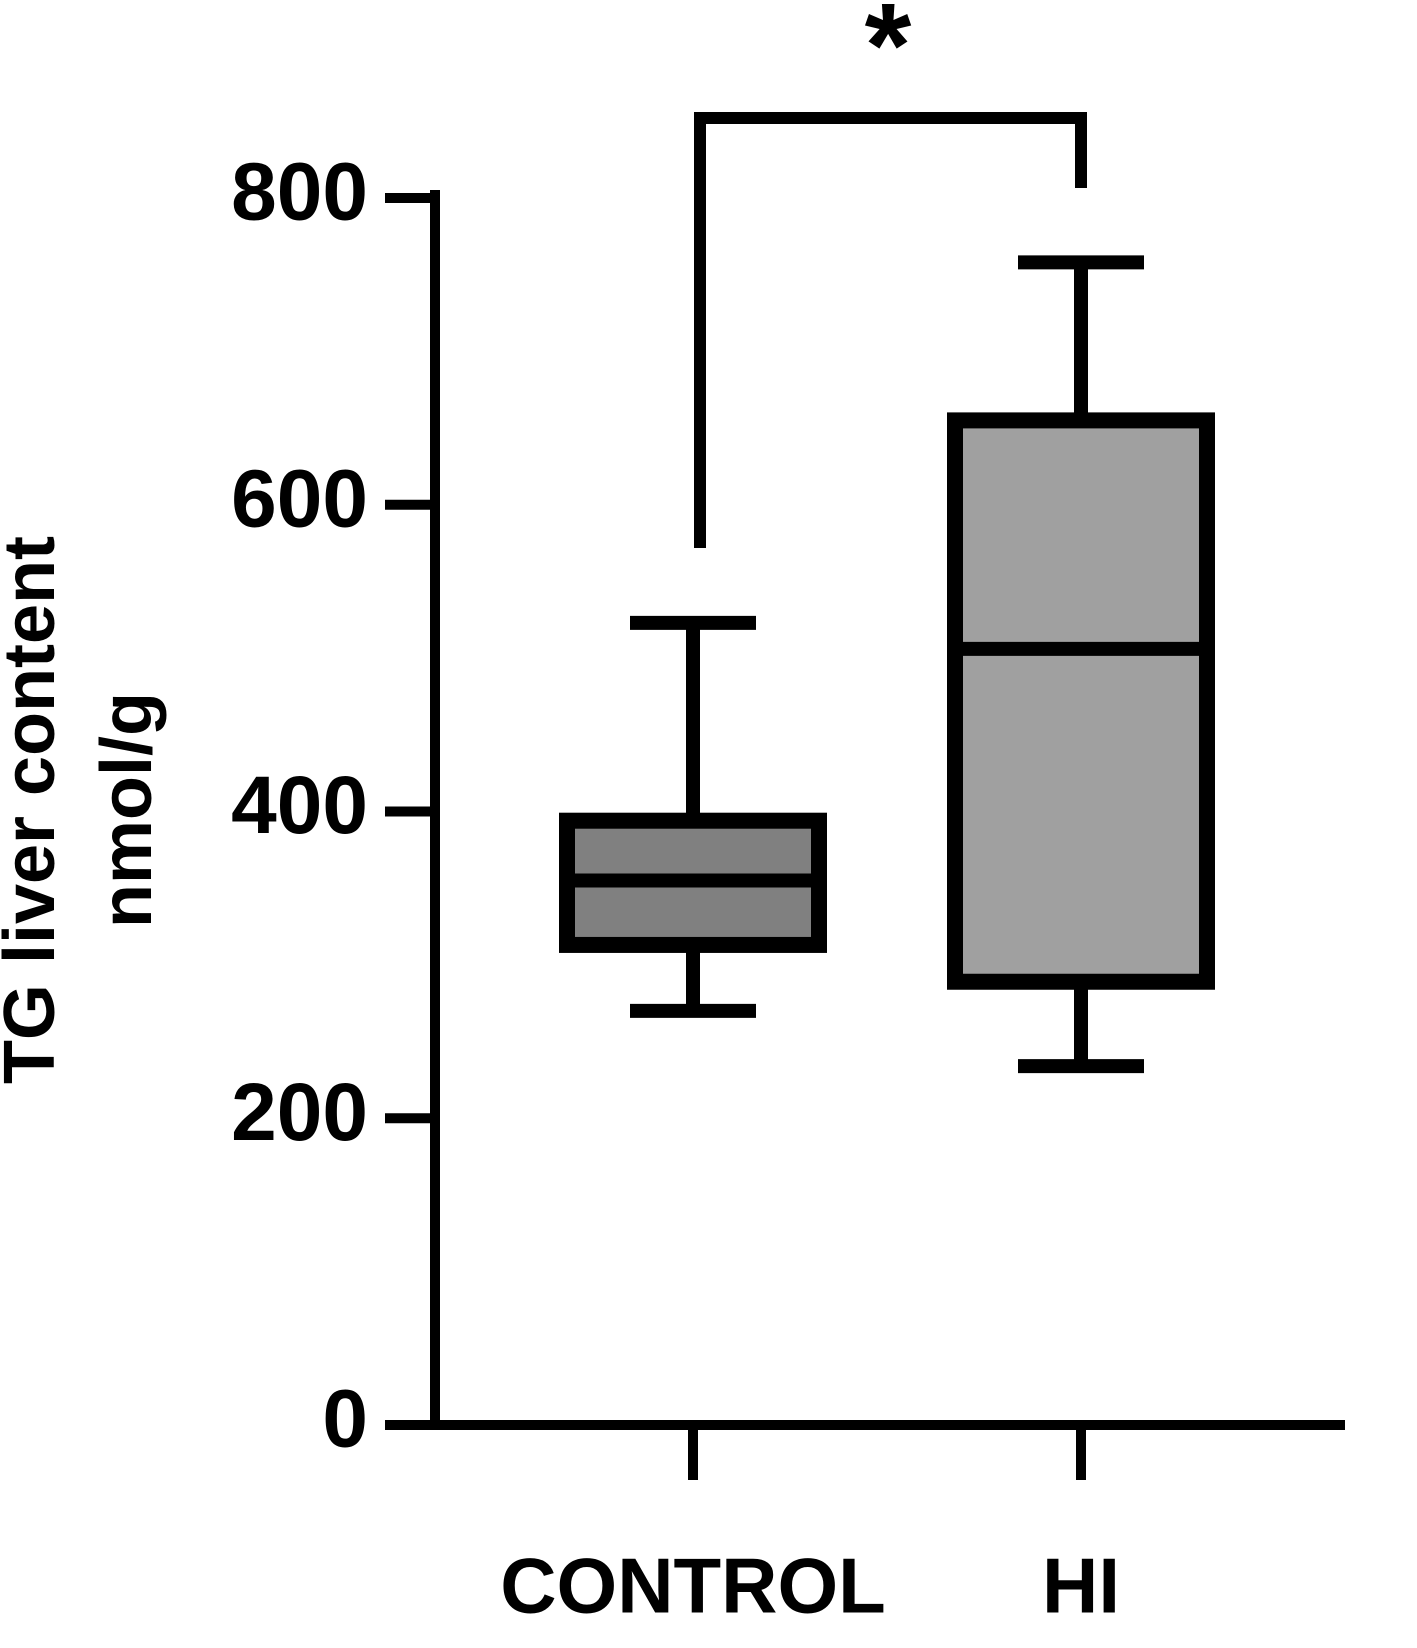 The width and height of the screenshot is (1417, 1648). What do you see at coordinates (35, 810) in the screenshot?
I see `y-axis-label: TG liver content` at bounding box center [35, 810].